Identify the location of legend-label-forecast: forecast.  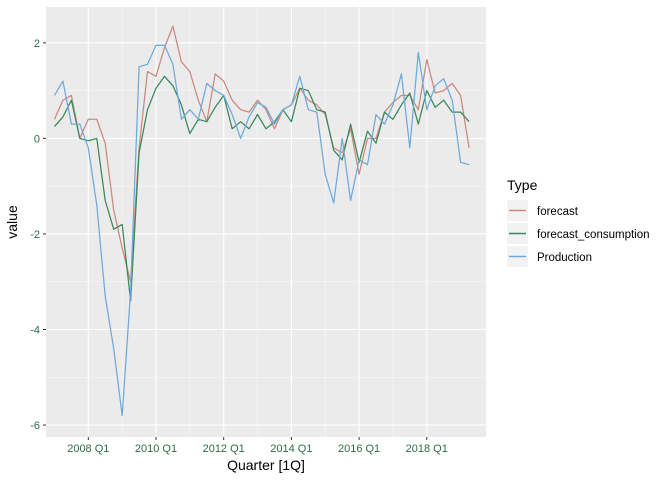
(558, 212).